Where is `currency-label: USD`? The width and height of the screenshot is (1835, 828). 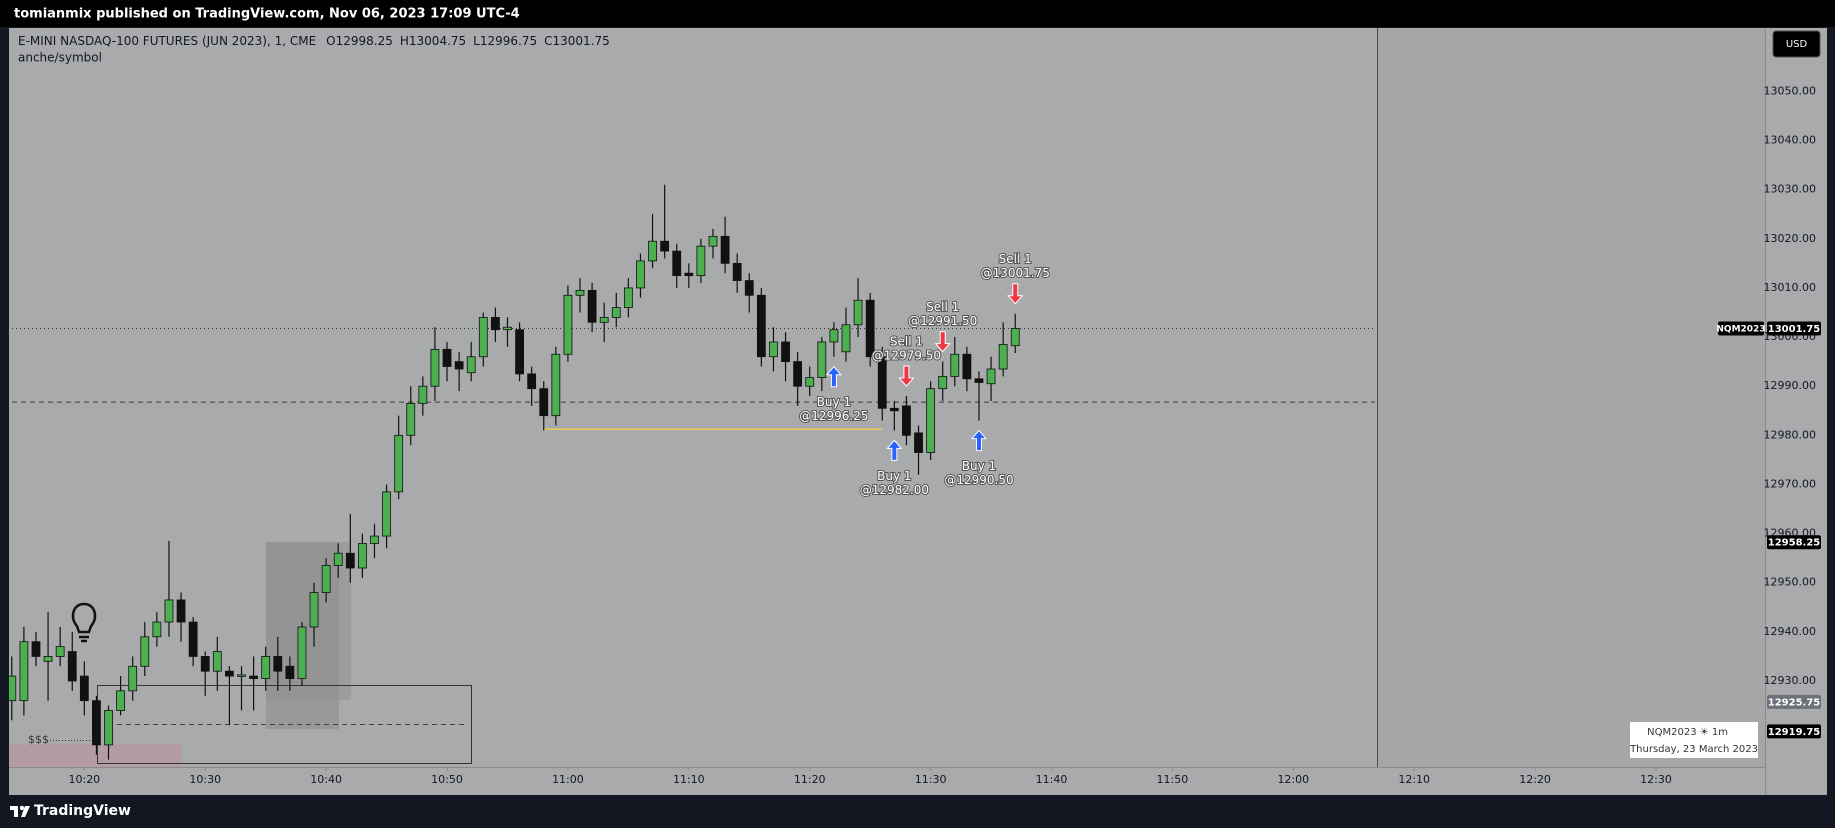 currency-label: USD is located at coordinates (1797, 44).